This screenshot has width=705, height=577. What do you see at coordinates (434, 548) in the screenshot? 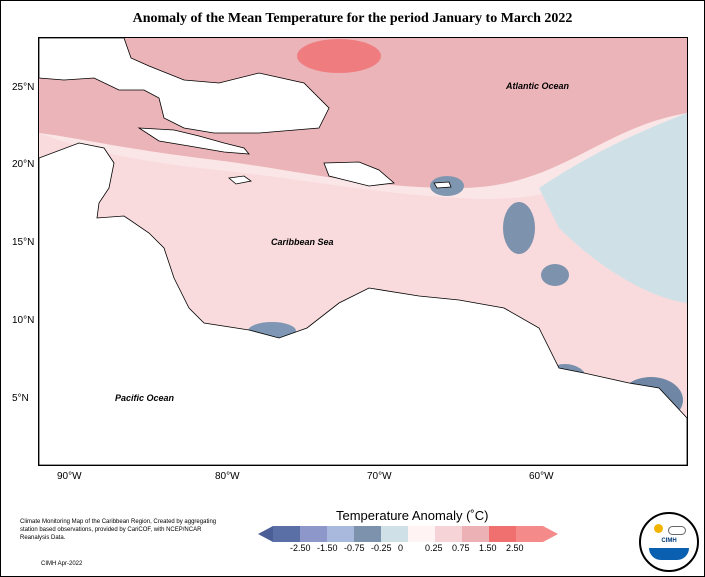
I see `legend-tick-label: 0.25` at bounding box center [434, 548].